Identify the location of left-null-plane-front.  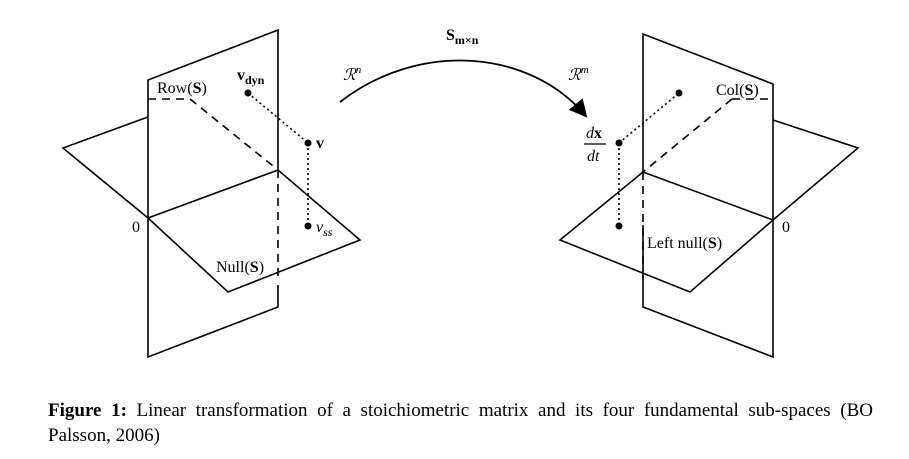
(666, 232).